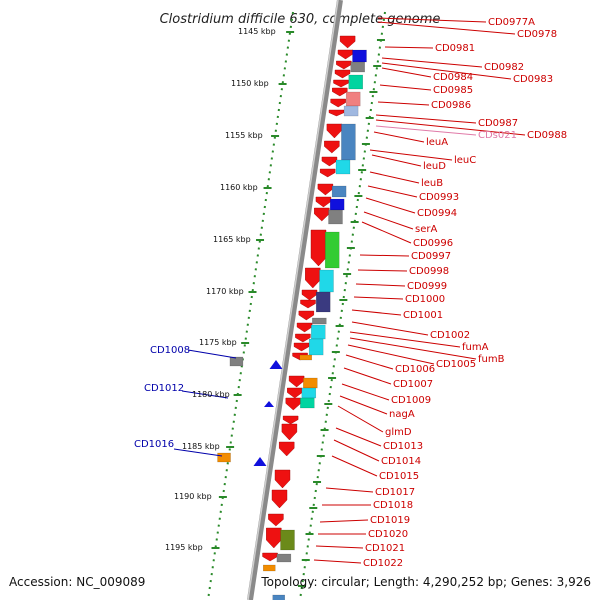 This screenshot has width=600, height=600. What do you see at coordinates (413, 384) in the screenshot?
I see `gene-label: CD1007` at bounding box center [413, 384].